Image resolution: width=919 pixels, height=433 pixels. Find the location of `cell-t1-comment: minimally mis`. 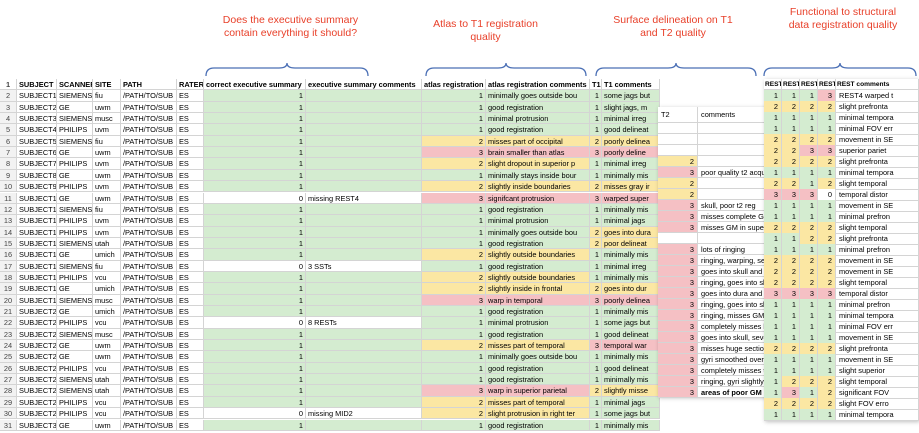

cell-t1-comment: minimally mis is located at coordinates (631, 425).